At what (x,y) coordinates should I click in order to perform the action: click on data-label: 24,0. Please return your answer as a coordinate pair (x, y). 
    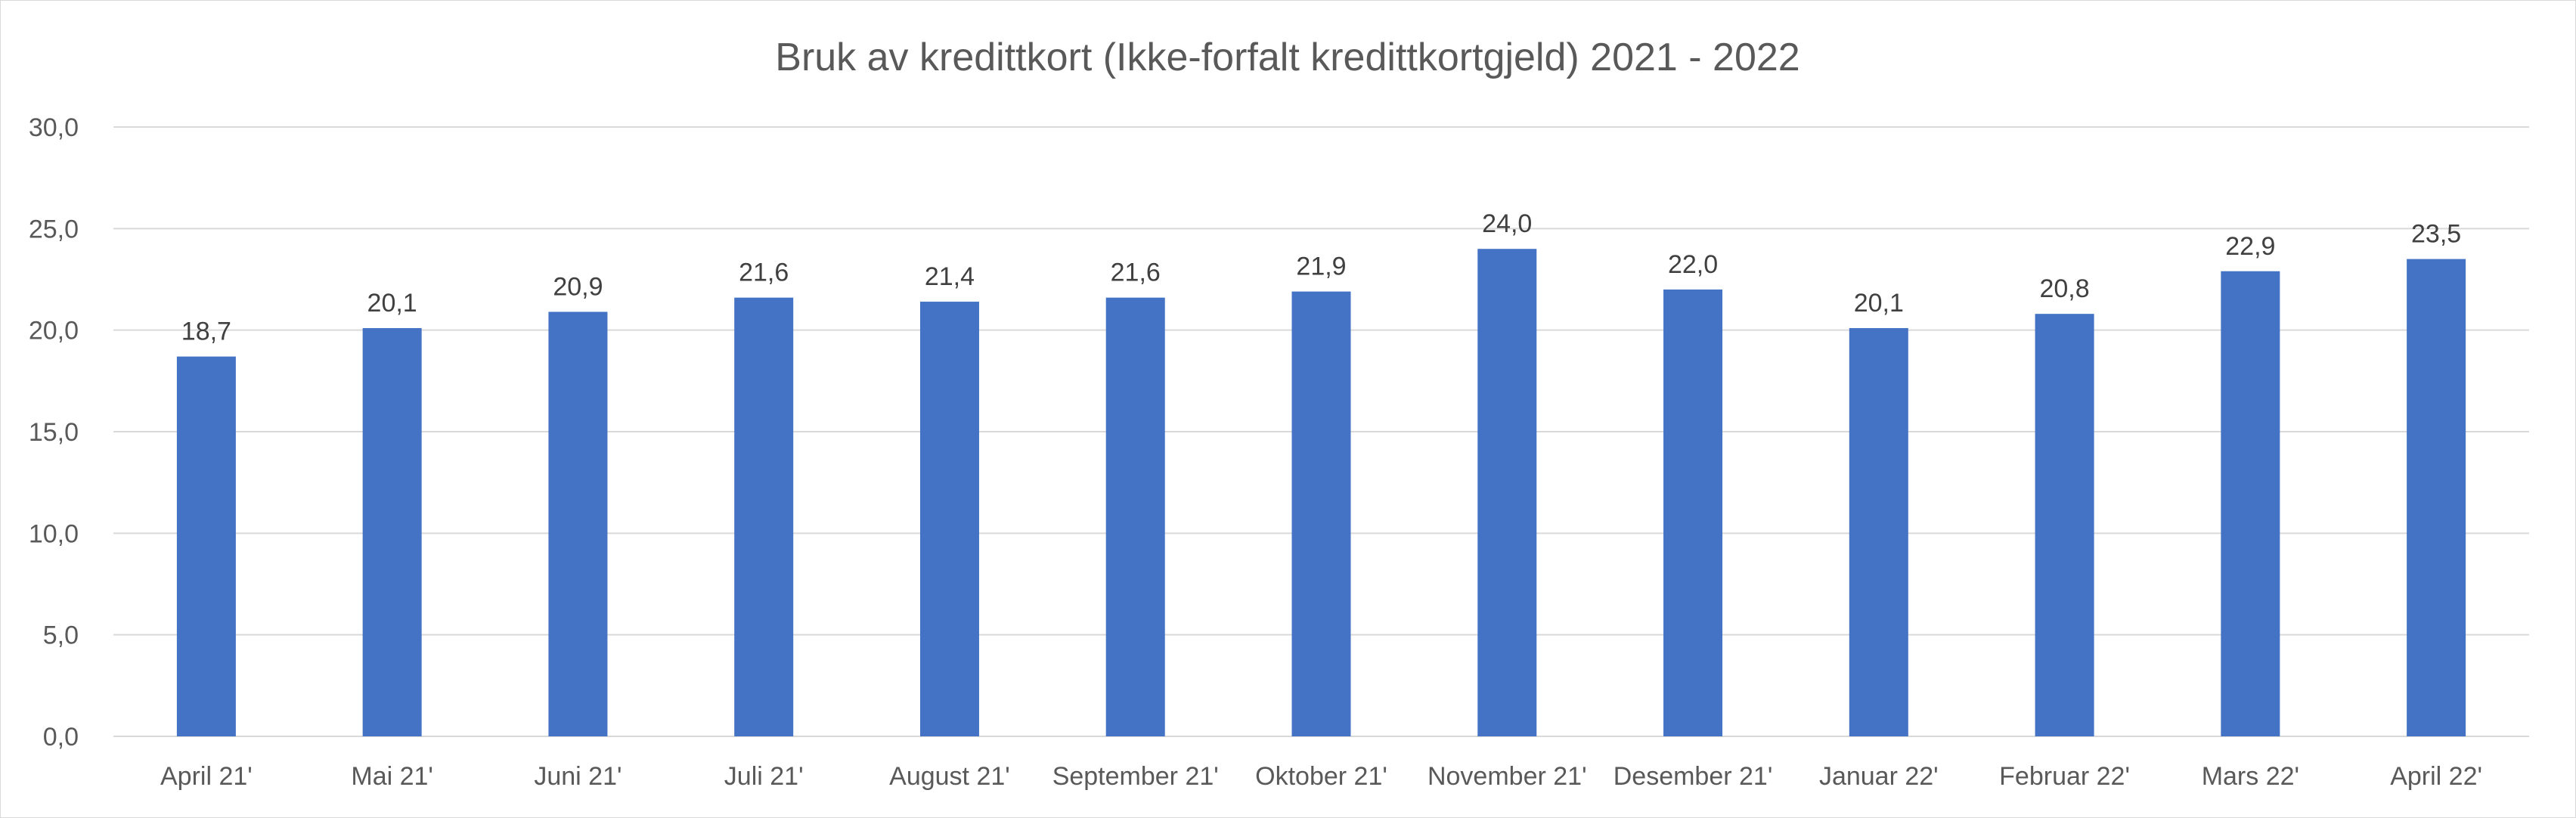
    Looking at the image, I should click on (1507, 223).